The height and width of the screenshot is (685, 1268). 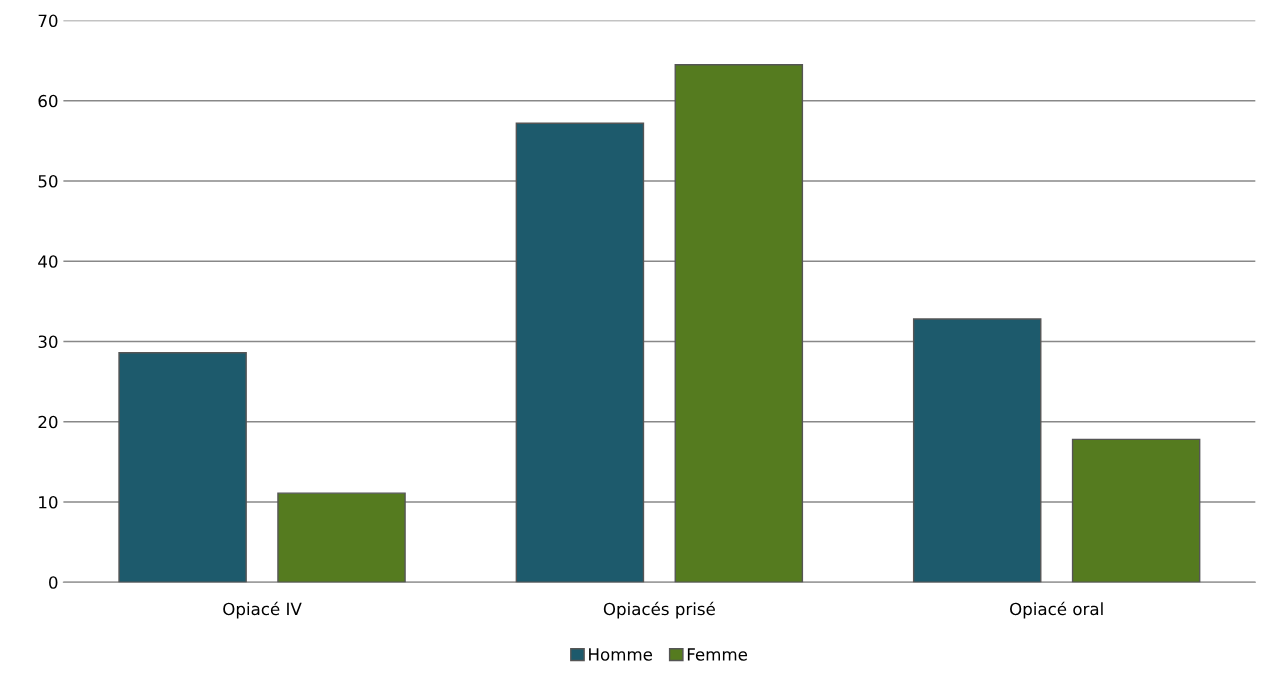 What do you see at coordinates (48, 502) in the screenshot?
I see `y-tick-label: 10` at bounding box center [48, 502].